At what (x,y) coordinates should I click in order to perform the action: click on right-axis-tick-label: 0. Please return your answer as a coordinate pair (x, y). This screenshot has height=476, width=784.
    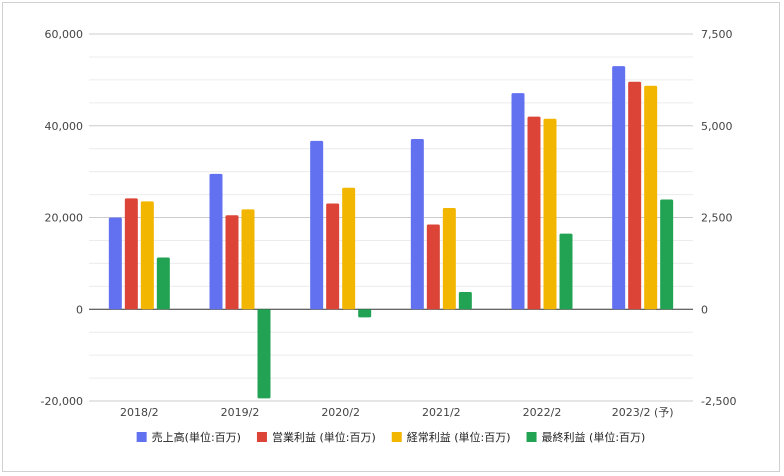
    Looking at the image, I should click on (704, 309).